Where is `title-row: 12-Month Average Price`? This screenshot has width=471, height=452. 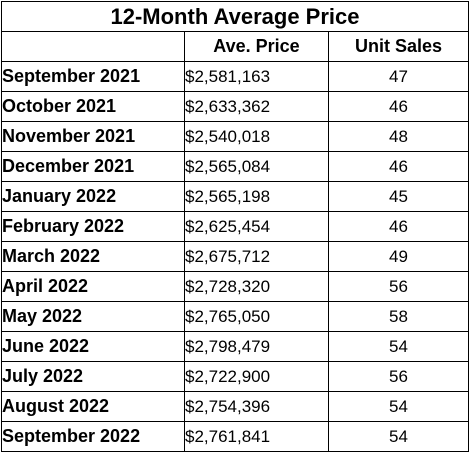 title-row: 12-Month Average Price is located at coordinates (235, 16).